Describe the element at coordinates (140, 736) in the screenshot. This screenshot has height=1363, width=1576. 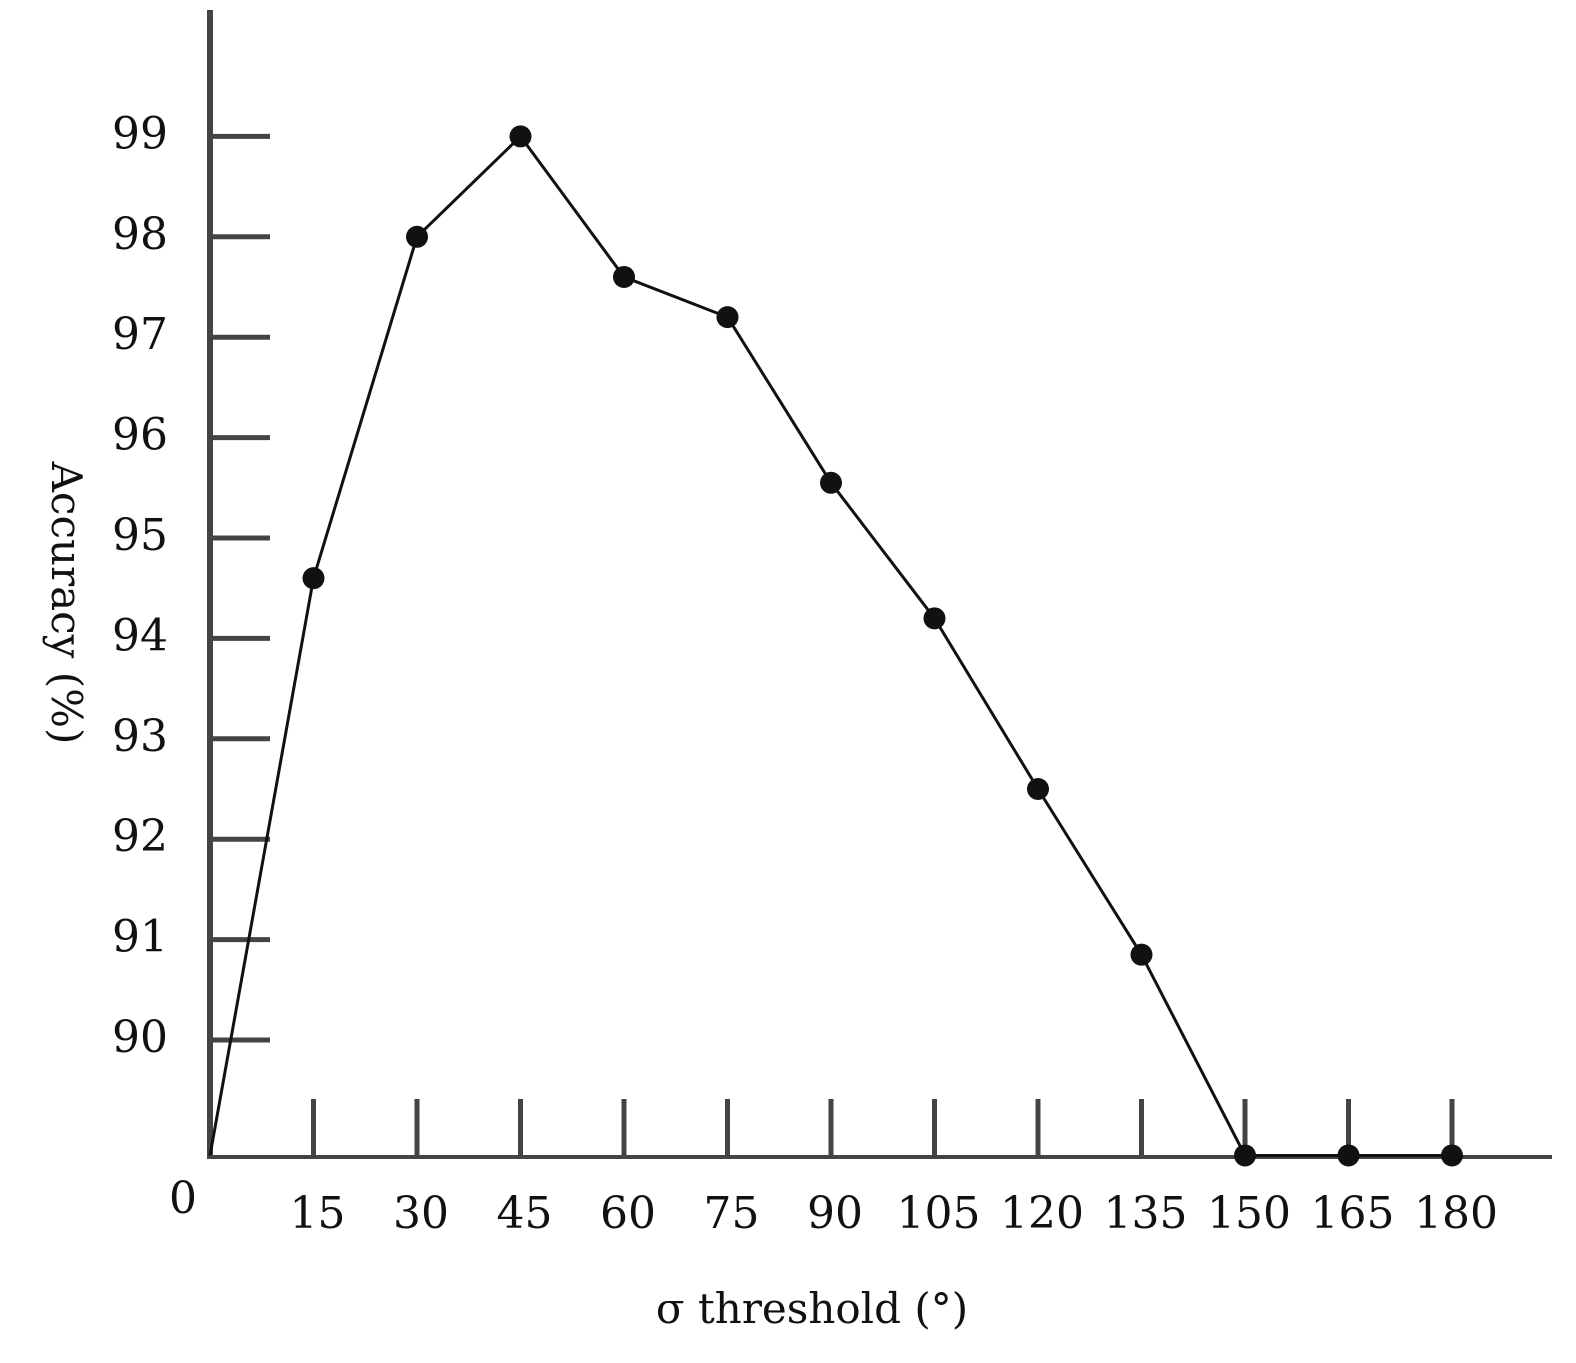
I see `y-tick-label: 93` at that location.